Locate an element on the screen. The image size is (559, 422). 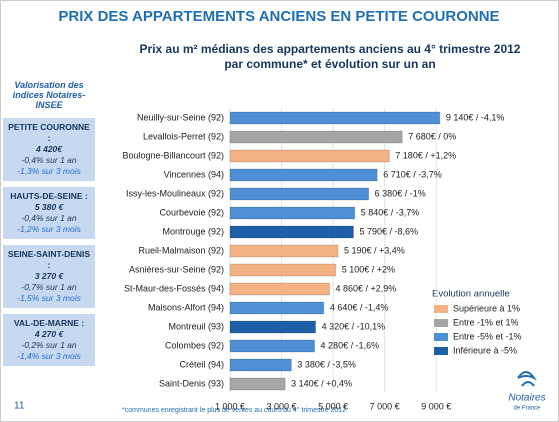
y-tick-label: Montreuil (93) is located at coordinates (196, 326).